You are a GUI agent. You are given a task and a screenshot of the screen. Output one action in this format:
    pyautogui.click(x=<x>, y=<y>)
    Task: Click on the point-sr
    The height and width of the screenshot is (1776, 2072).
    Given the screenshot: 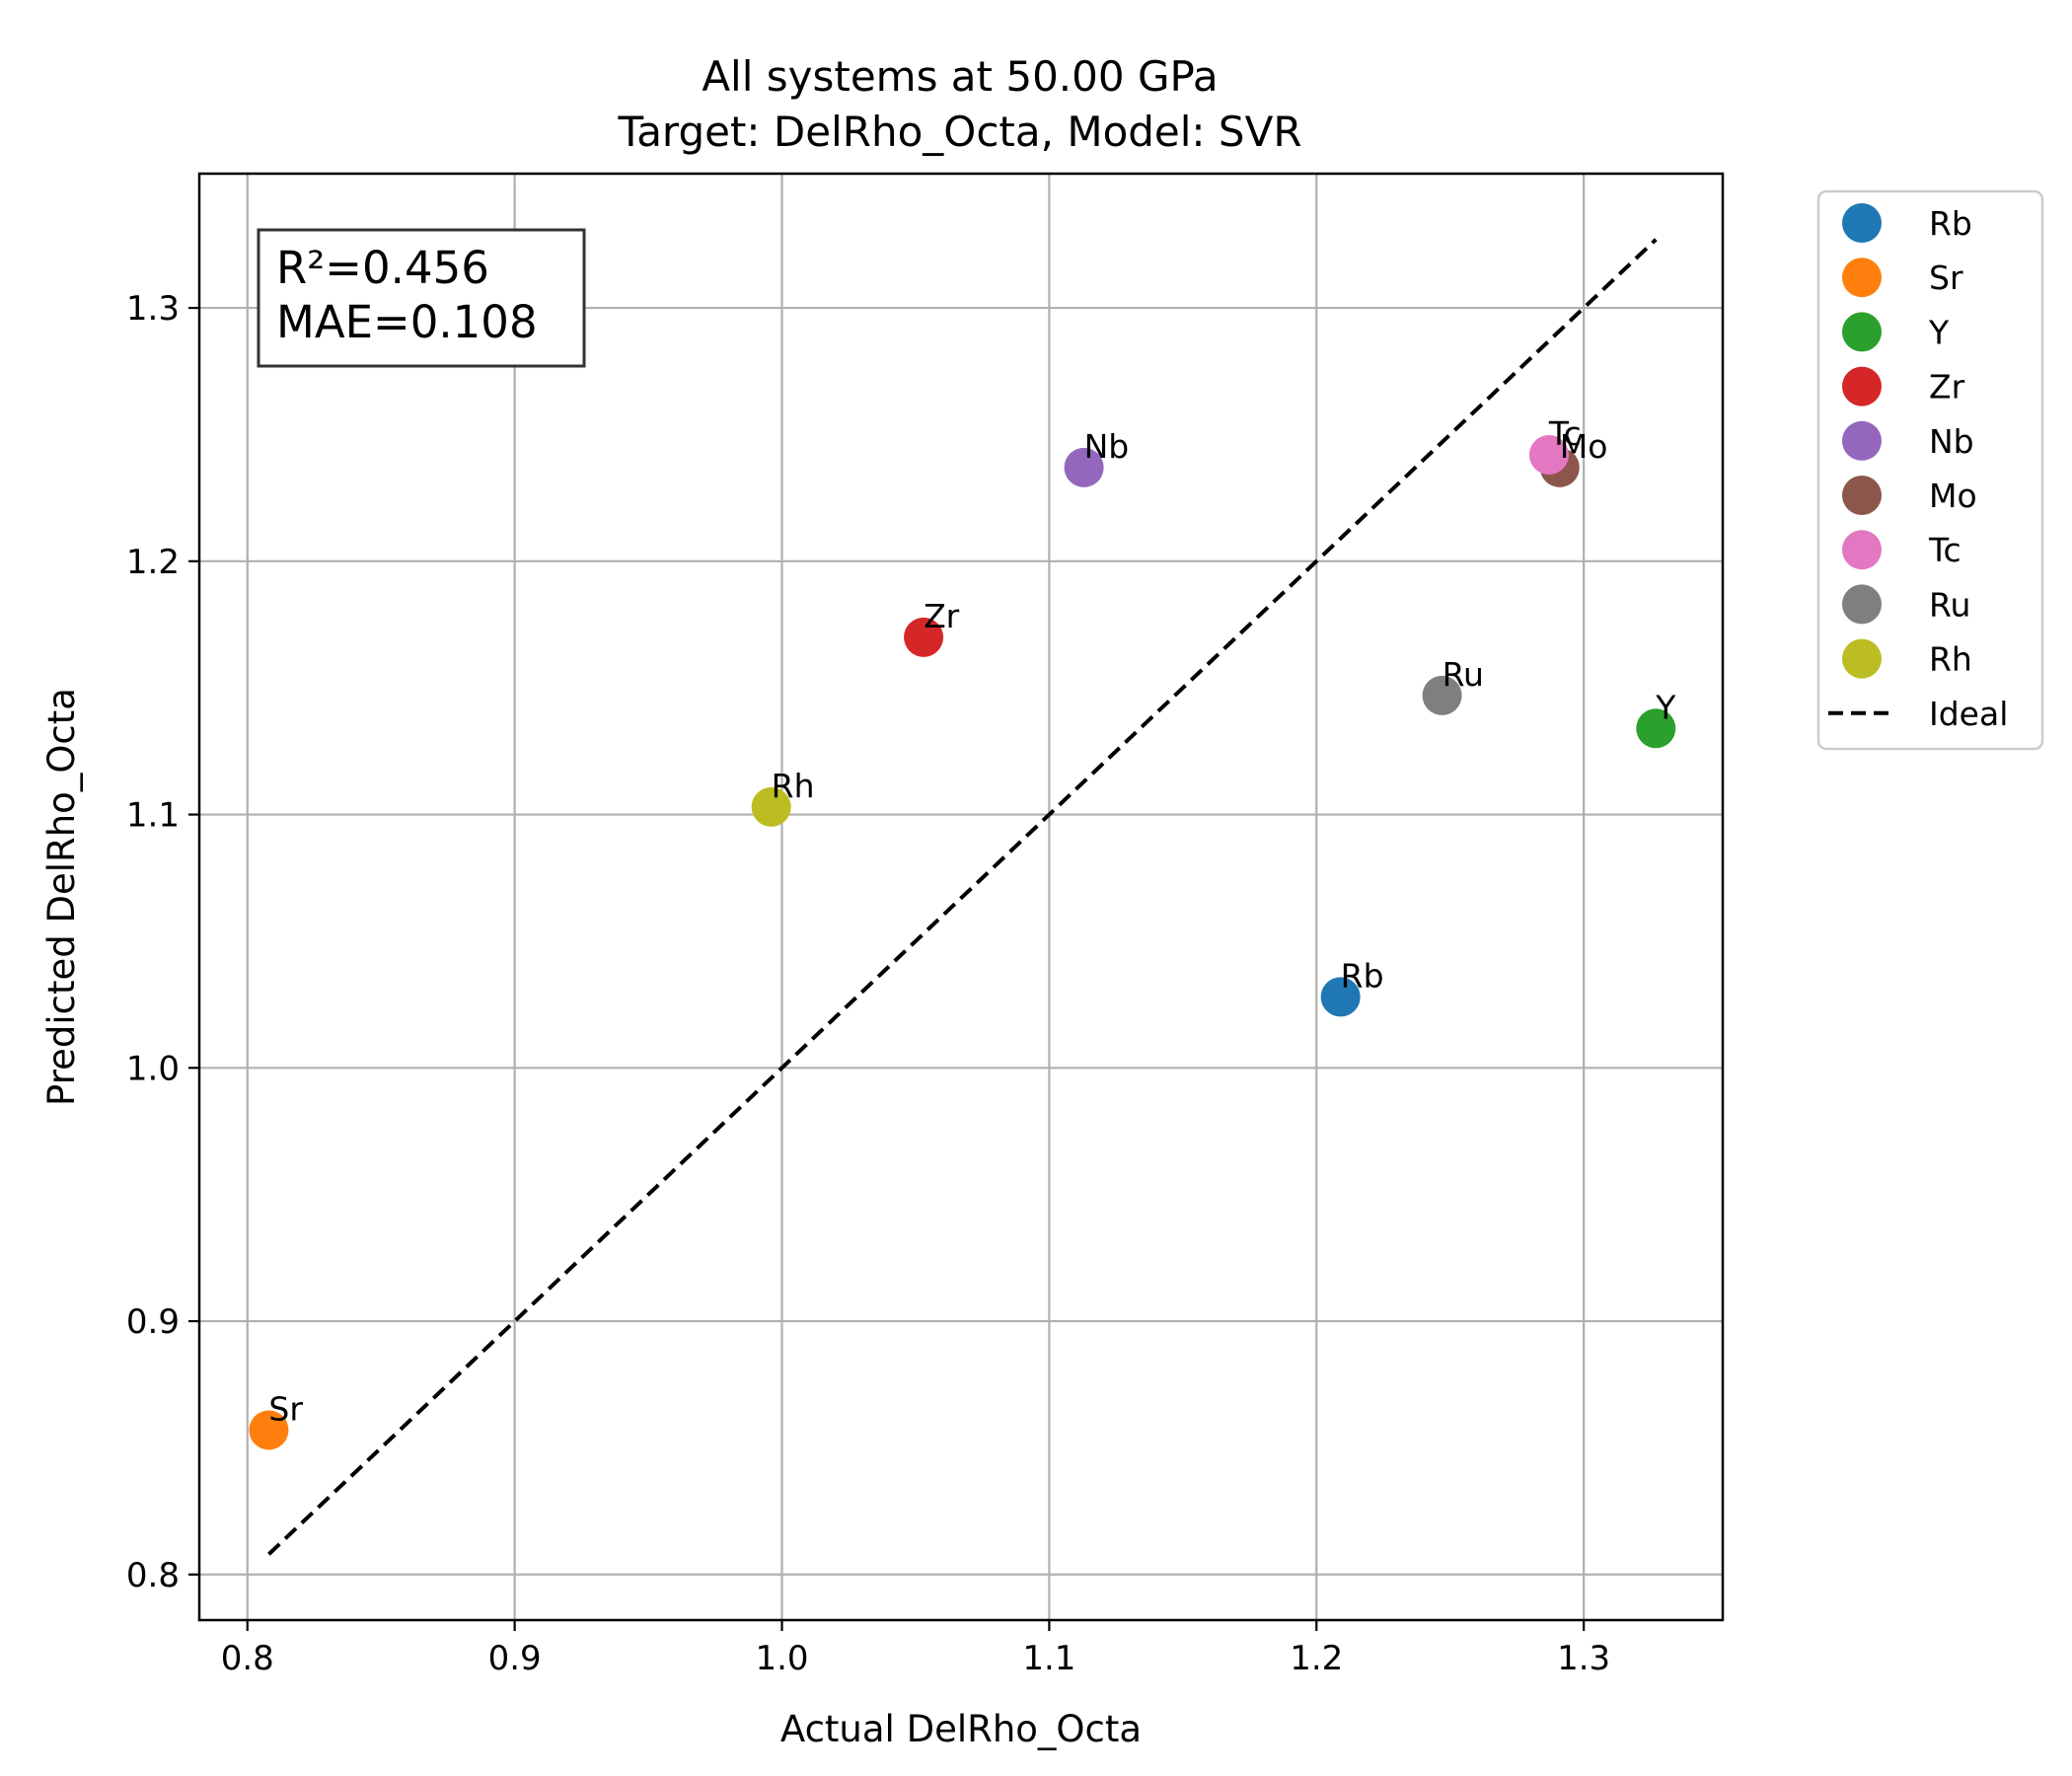 What is the action you would take?
    pyautogui.click(x=269, y=1430)
    